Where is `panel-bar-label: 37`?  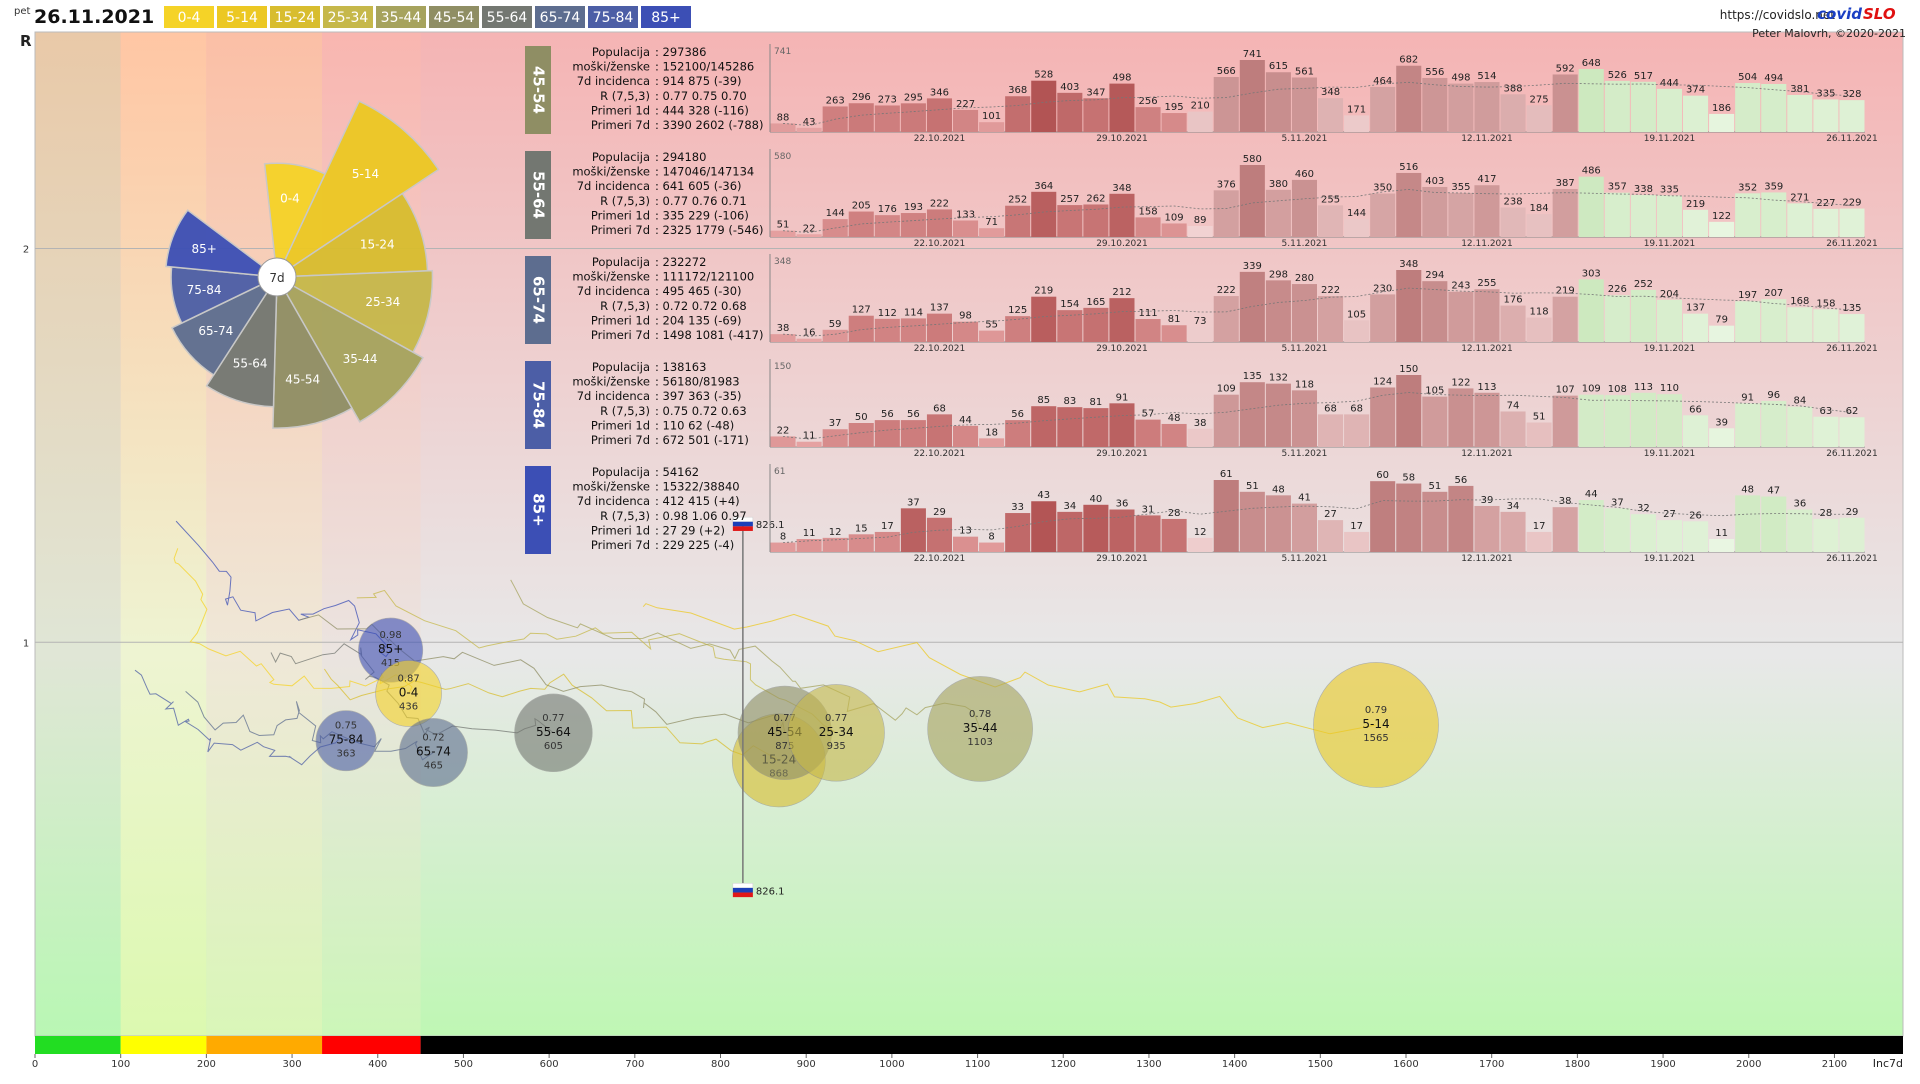
panel-bar-label: 37 is located at coordinates (913, 502).